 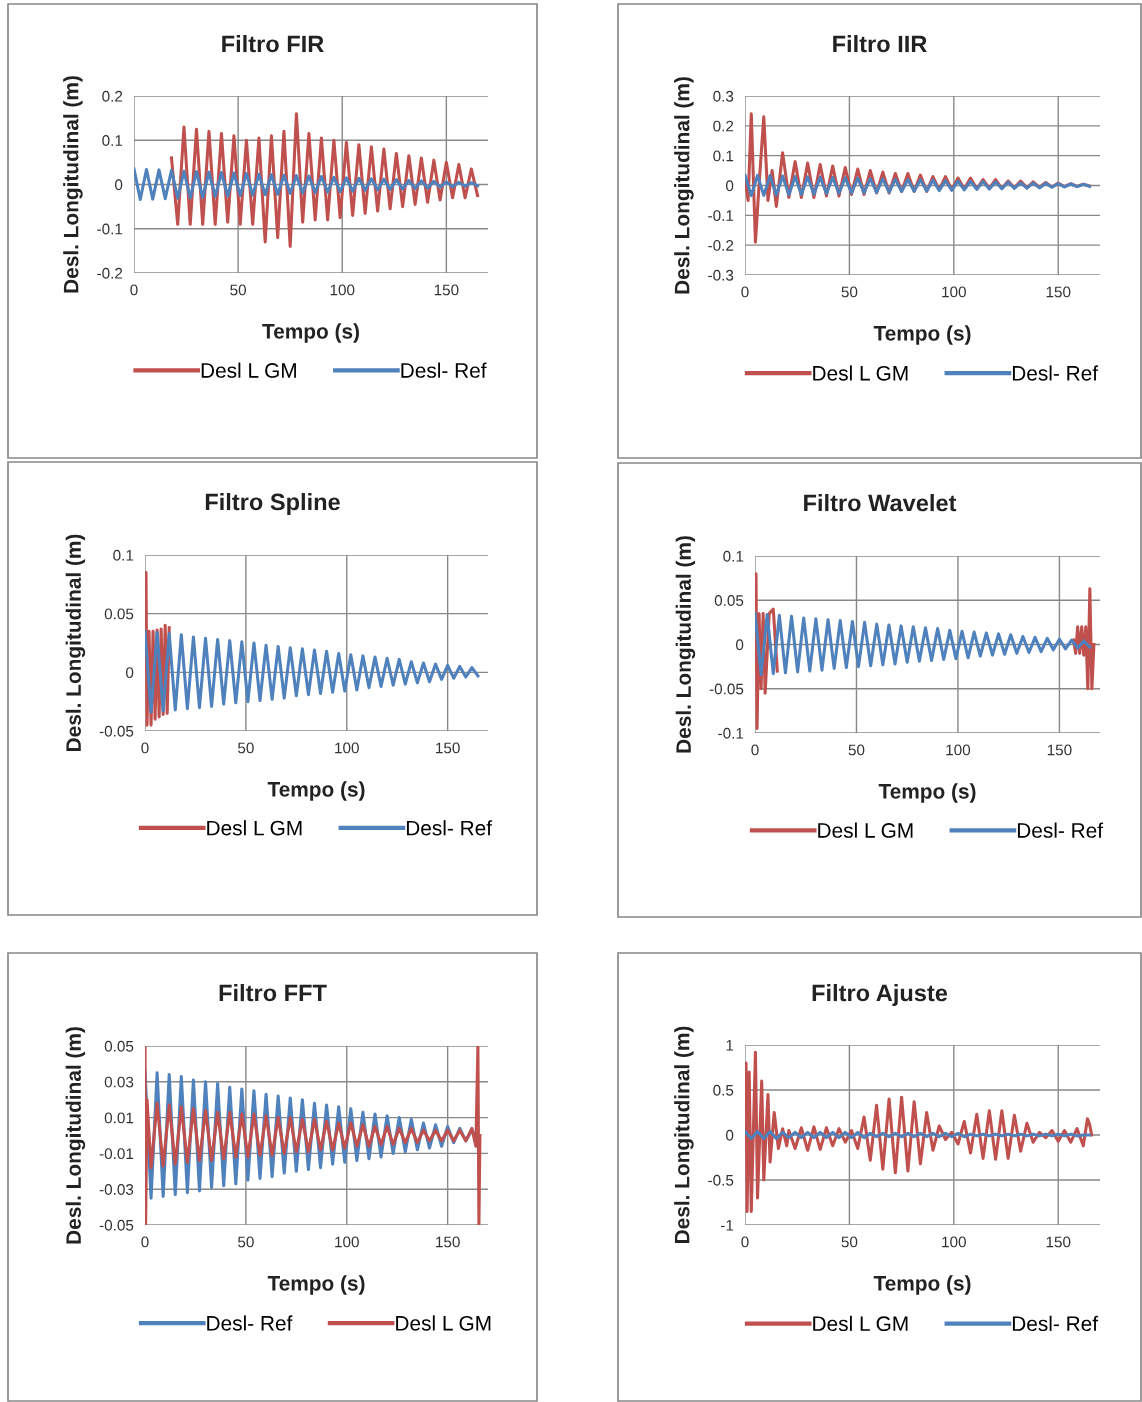 I want to click on y-tick-label: 0.01, so click(x=119, y=1118).